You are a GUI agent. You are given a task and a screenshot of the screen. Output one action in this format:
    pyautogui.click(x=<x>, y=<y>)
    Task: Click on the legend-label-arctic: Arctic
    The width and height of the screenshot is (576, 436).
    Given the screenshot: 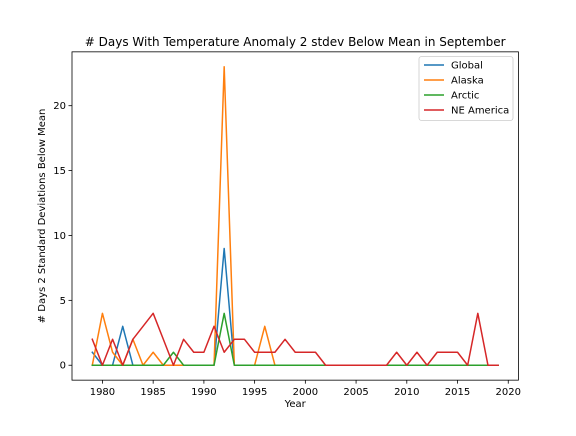 What is the action you would take?
    pyautogui.click(x=465, y=96)
    